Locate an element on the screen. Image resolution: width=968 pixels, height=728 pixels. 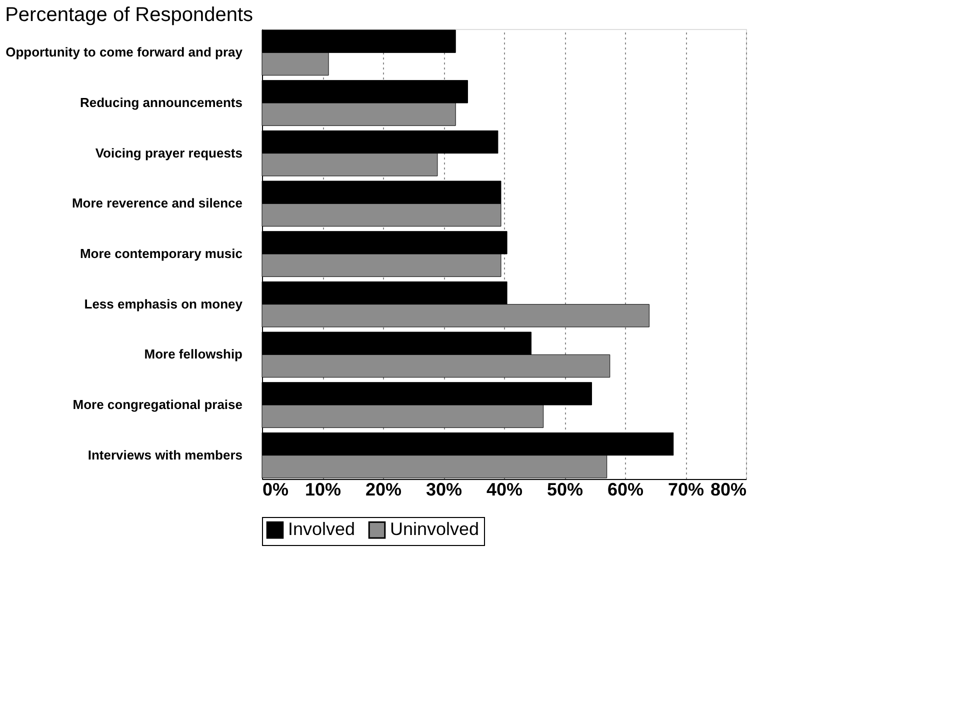
x-tick-label: 10% is located at coordinates (323, 490).